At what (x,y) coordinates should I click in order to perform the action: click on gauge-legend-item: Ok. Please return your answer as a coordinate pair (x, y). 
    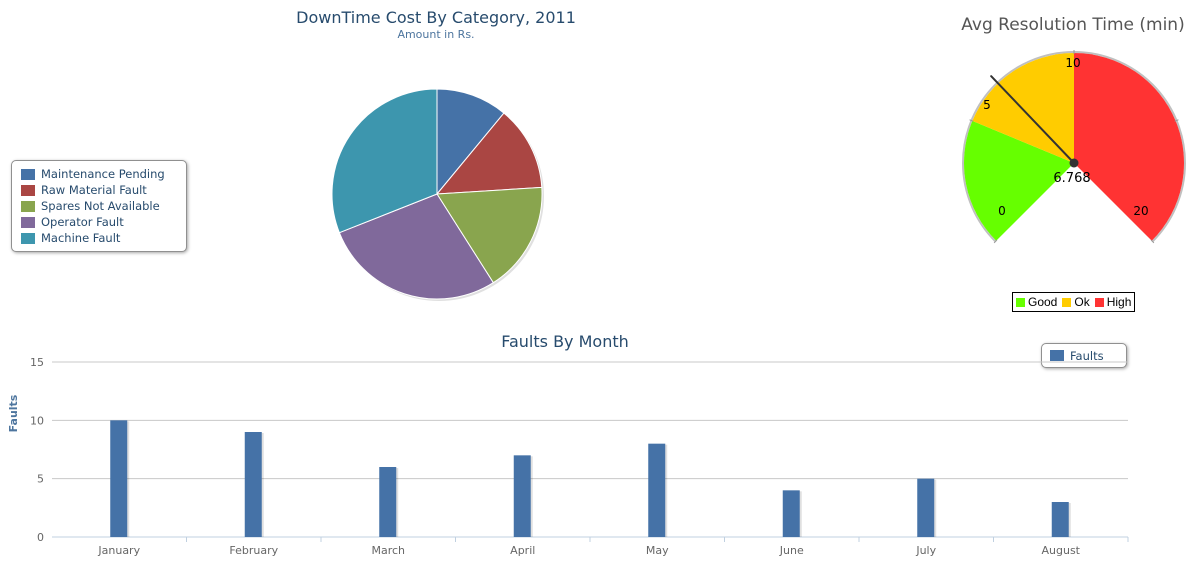
    Looking at the image, I should click on (1076, 302).